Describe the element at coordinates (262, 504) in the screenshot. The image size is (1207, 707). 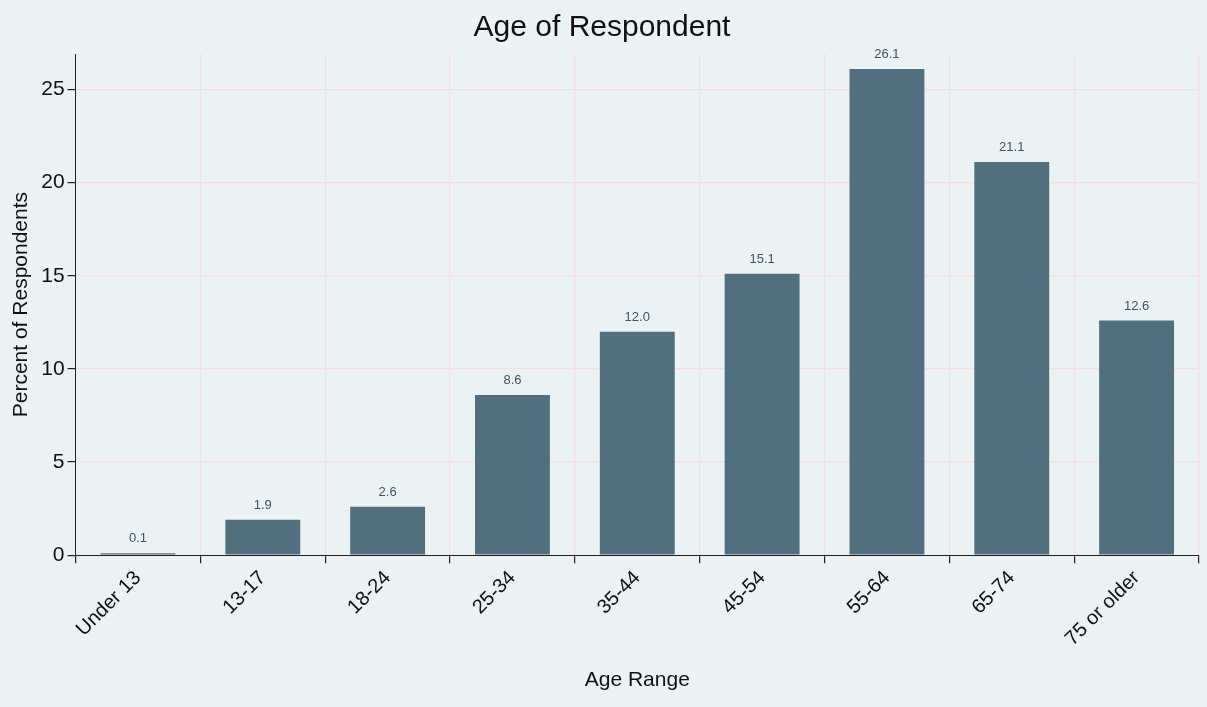
I see `data-label: 1.9` at that location.